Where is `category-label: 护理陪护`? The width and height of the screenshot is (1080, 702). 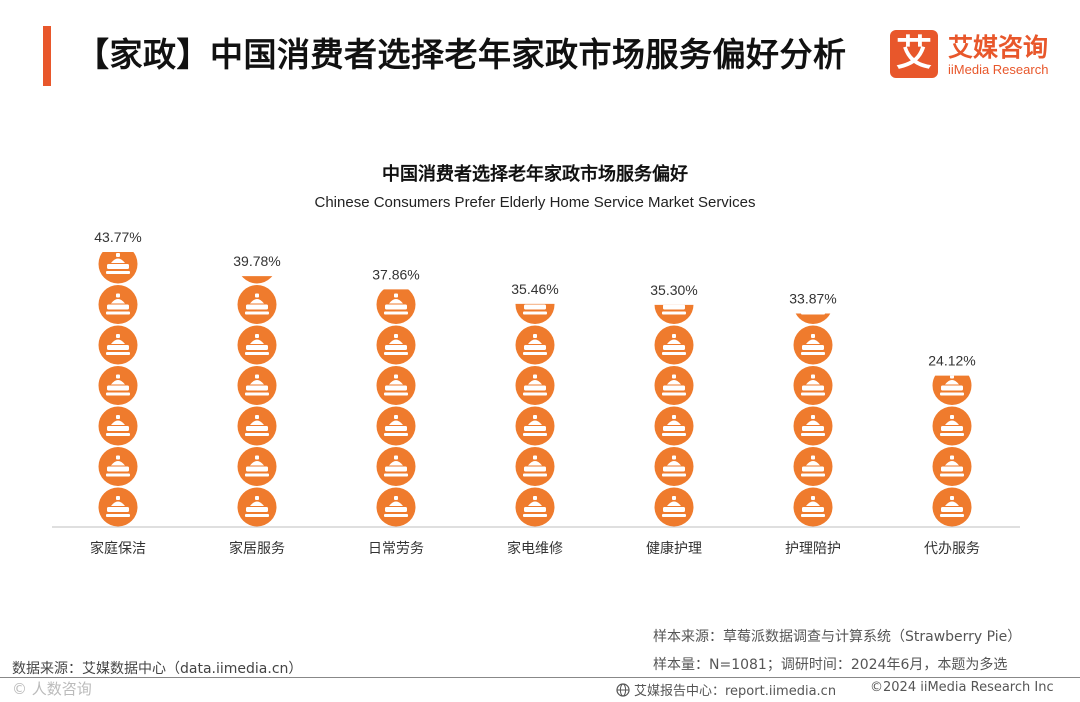
category-label: 护理陪护 is located at coordinates (813, 549).